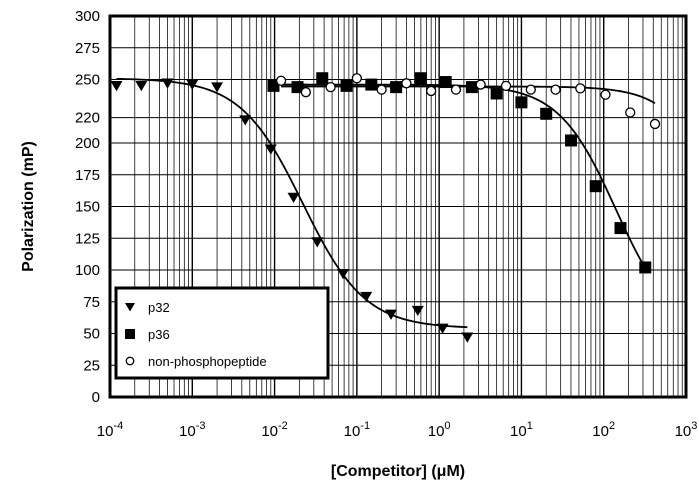 The width and height of the screenshot is (699, 482). Describe the element at coordinates (87, 270) in the screenshot. I see `y-tick-label: 100` at that location.